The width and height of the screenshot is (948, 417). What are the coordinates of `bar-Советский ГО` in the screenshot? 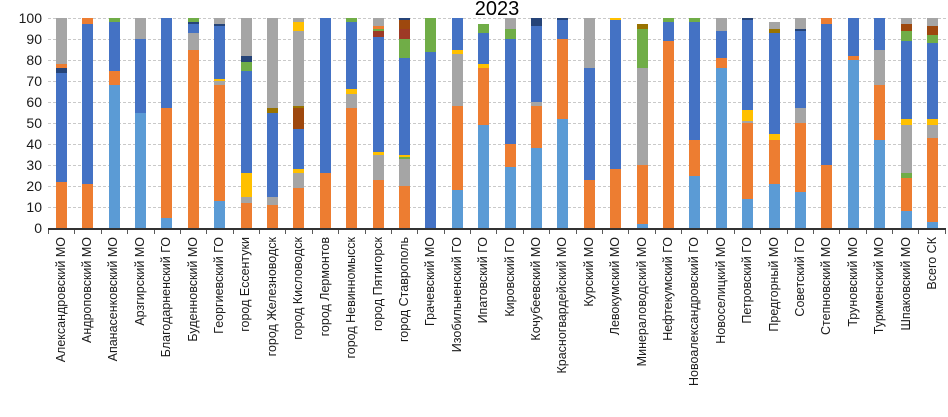 It's located at (801, 123).